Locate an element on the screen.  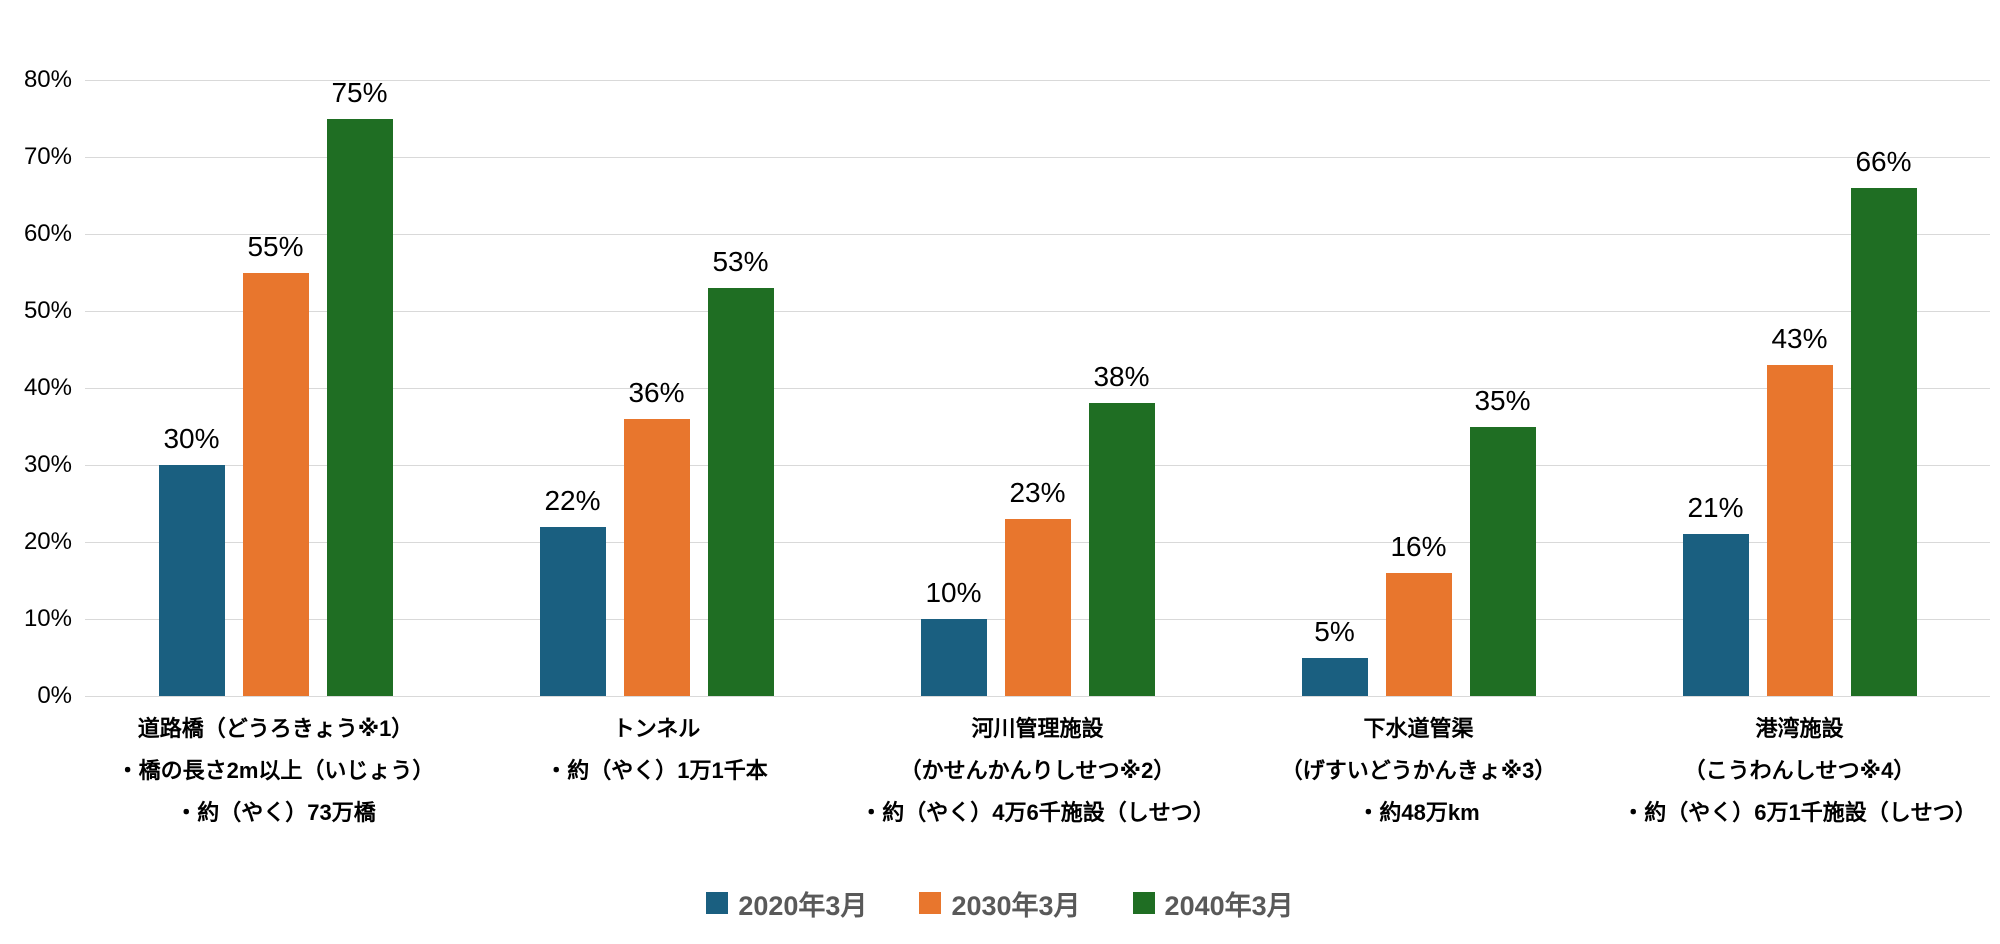
y-axis-tick-label: 80% is located at coordinates (47, 79).